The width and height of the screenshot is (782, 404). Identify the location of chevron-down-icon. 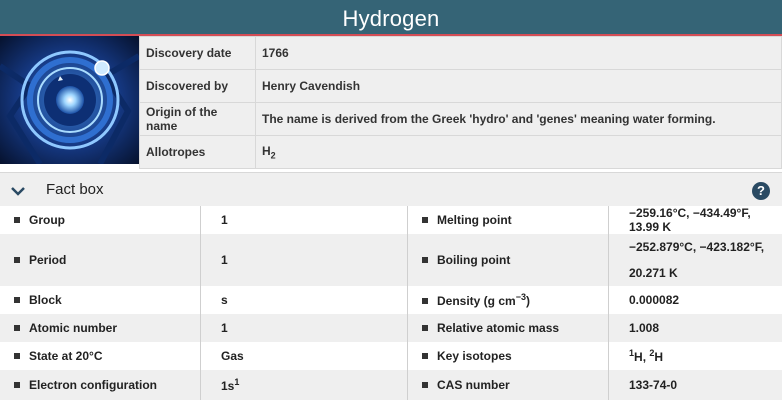
(18, 192).